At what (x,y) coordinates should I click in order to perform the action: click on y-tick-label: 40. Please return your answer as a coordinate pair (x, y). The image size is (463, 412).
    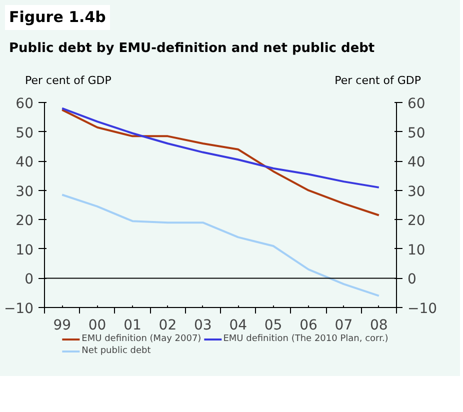
    Looking at the image, I should click on (25, 162).